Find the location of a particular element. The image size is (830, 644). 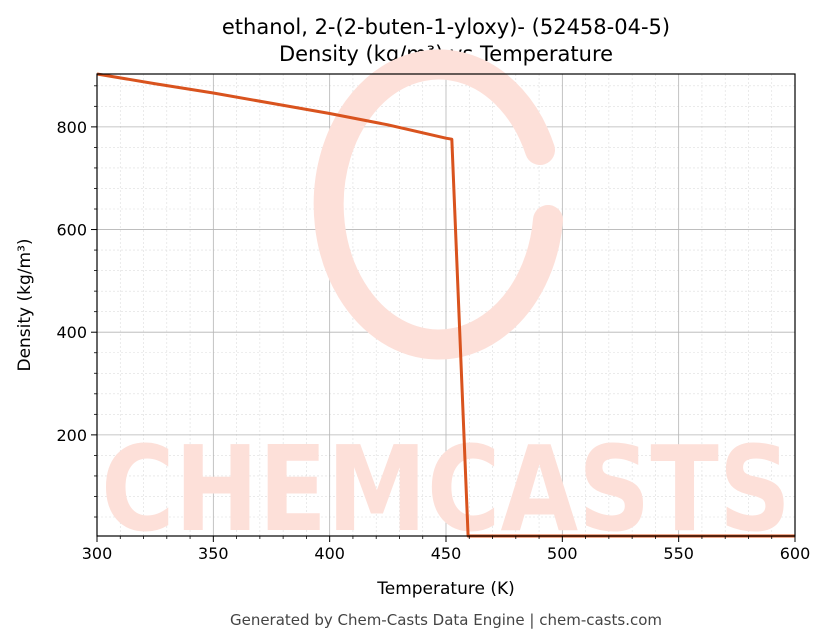

x-tick-label: 600 is located at coordinates (795, 553).